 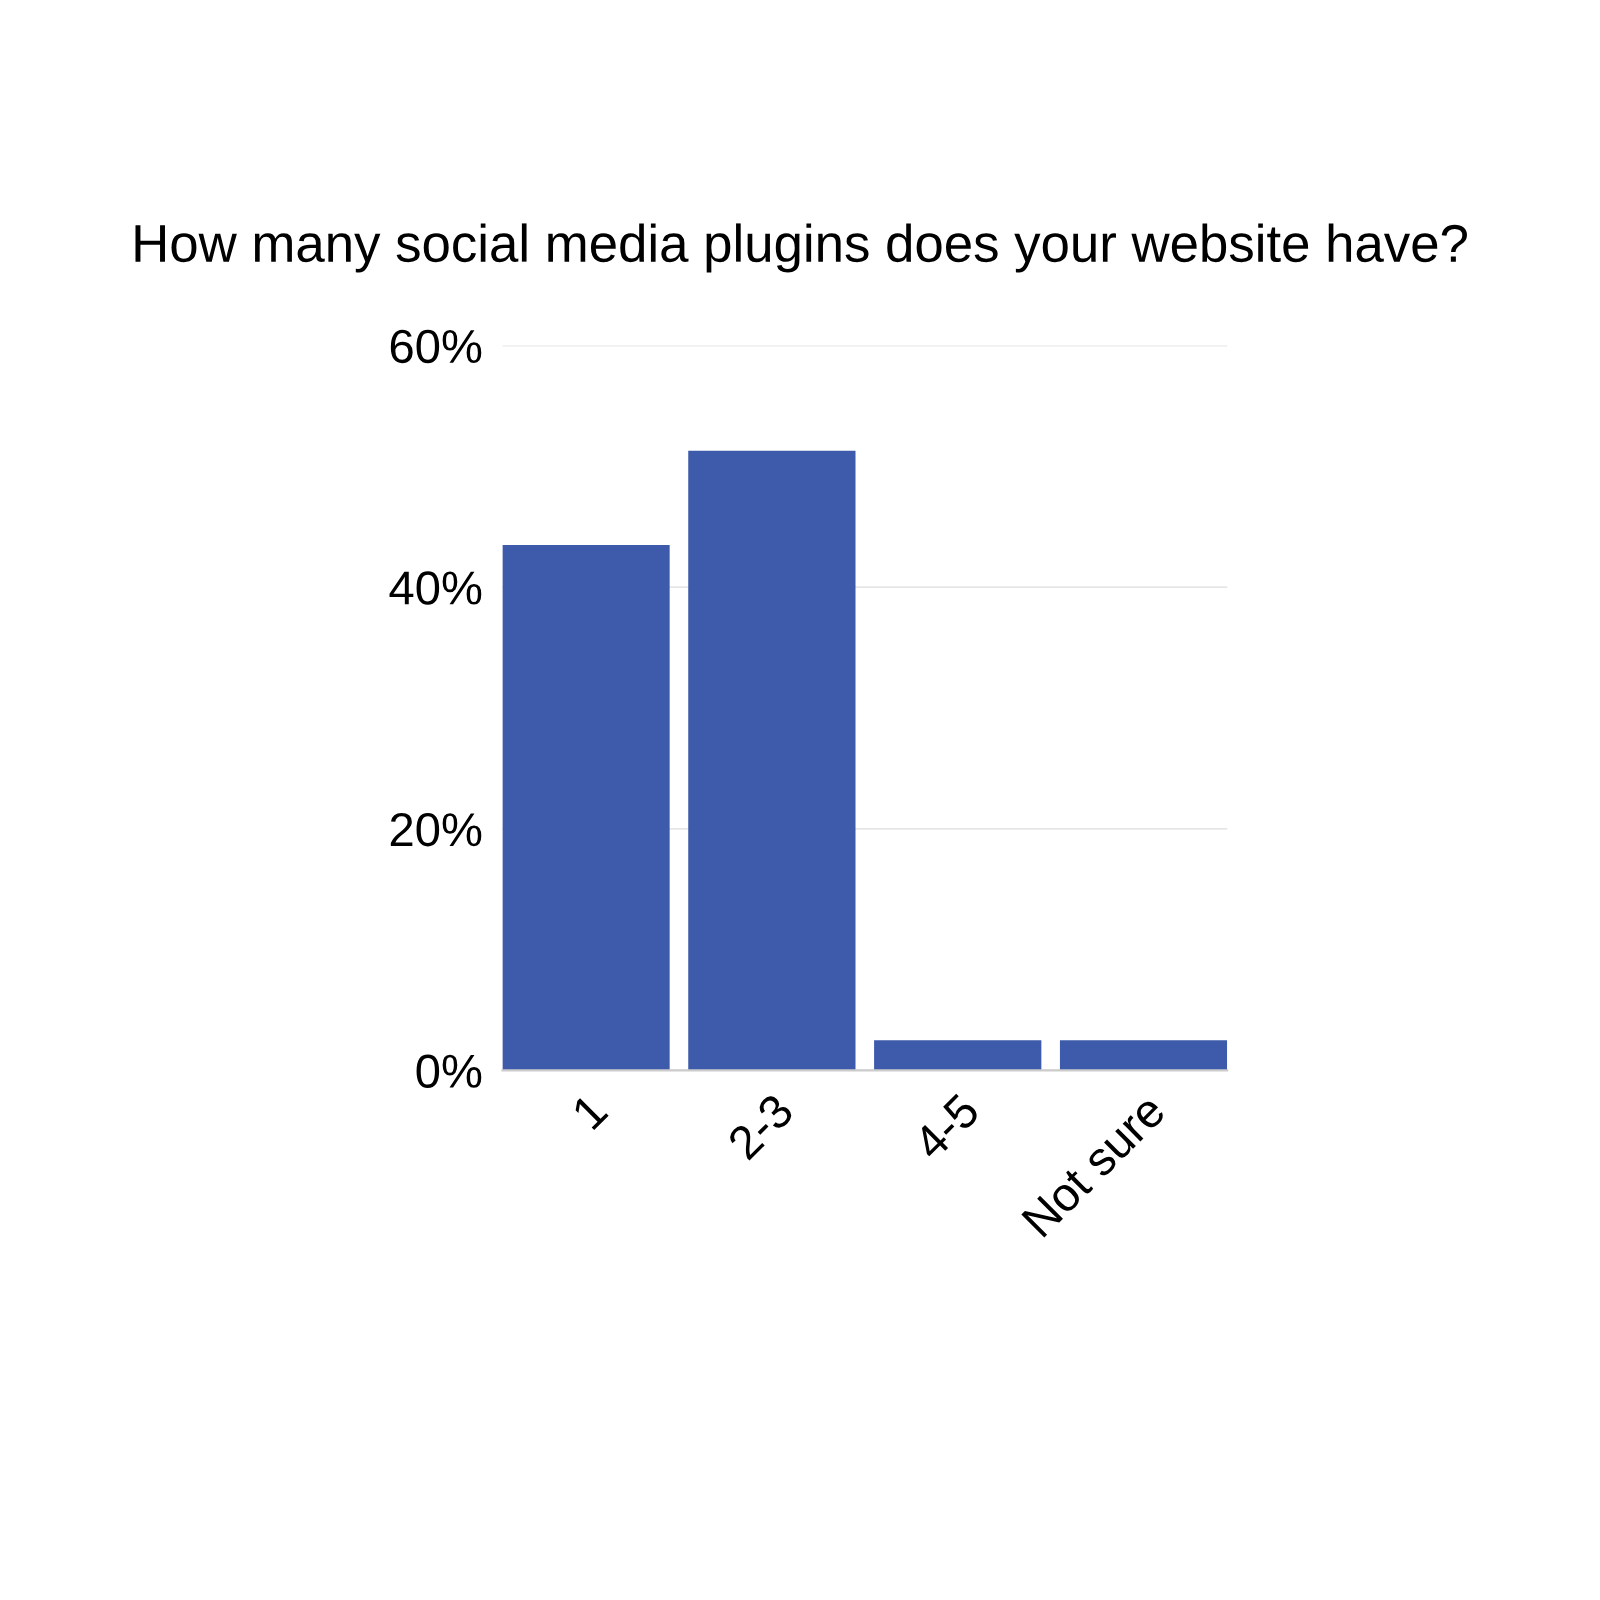 What do you see at coordinates (436, 346) in the screenshot?
I see `y-tick-label: 60%` at bounding box center [436, 346].